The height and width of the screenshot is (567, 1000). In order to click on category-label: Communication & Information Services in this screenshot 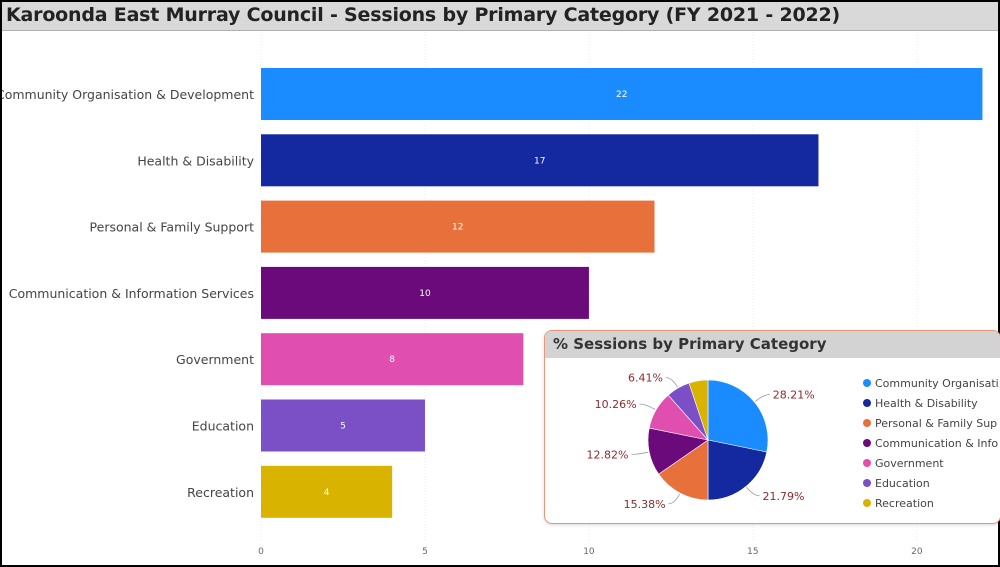, I will do `click(131, 293)`.